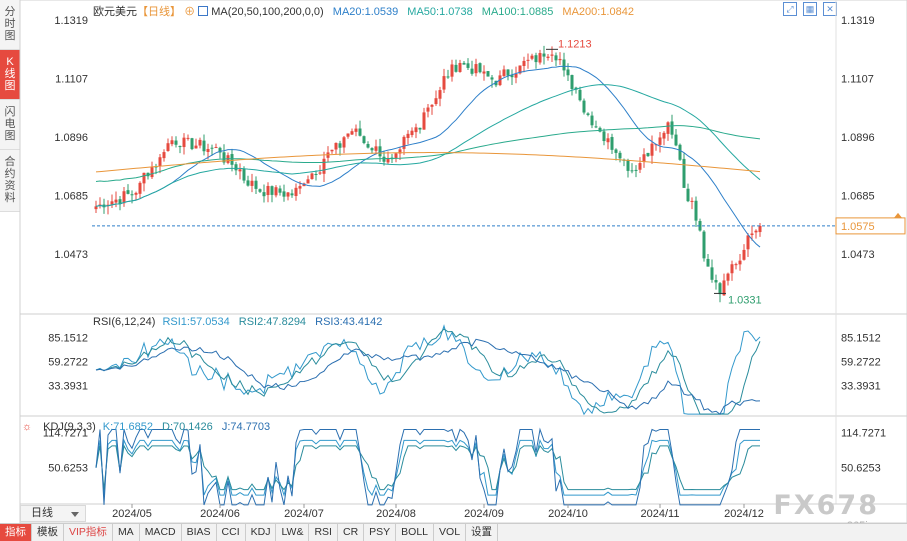  Describe the element at coordinates (380, 532) in the screenshot. I see `indicator-tab: PSY` at that location.